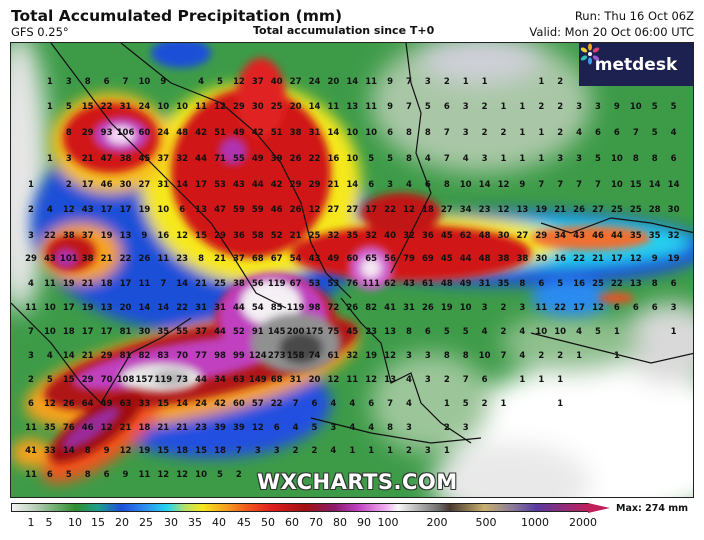 The image size is (704, 540). I want to click on precip-value: 58, so click(257, 236).